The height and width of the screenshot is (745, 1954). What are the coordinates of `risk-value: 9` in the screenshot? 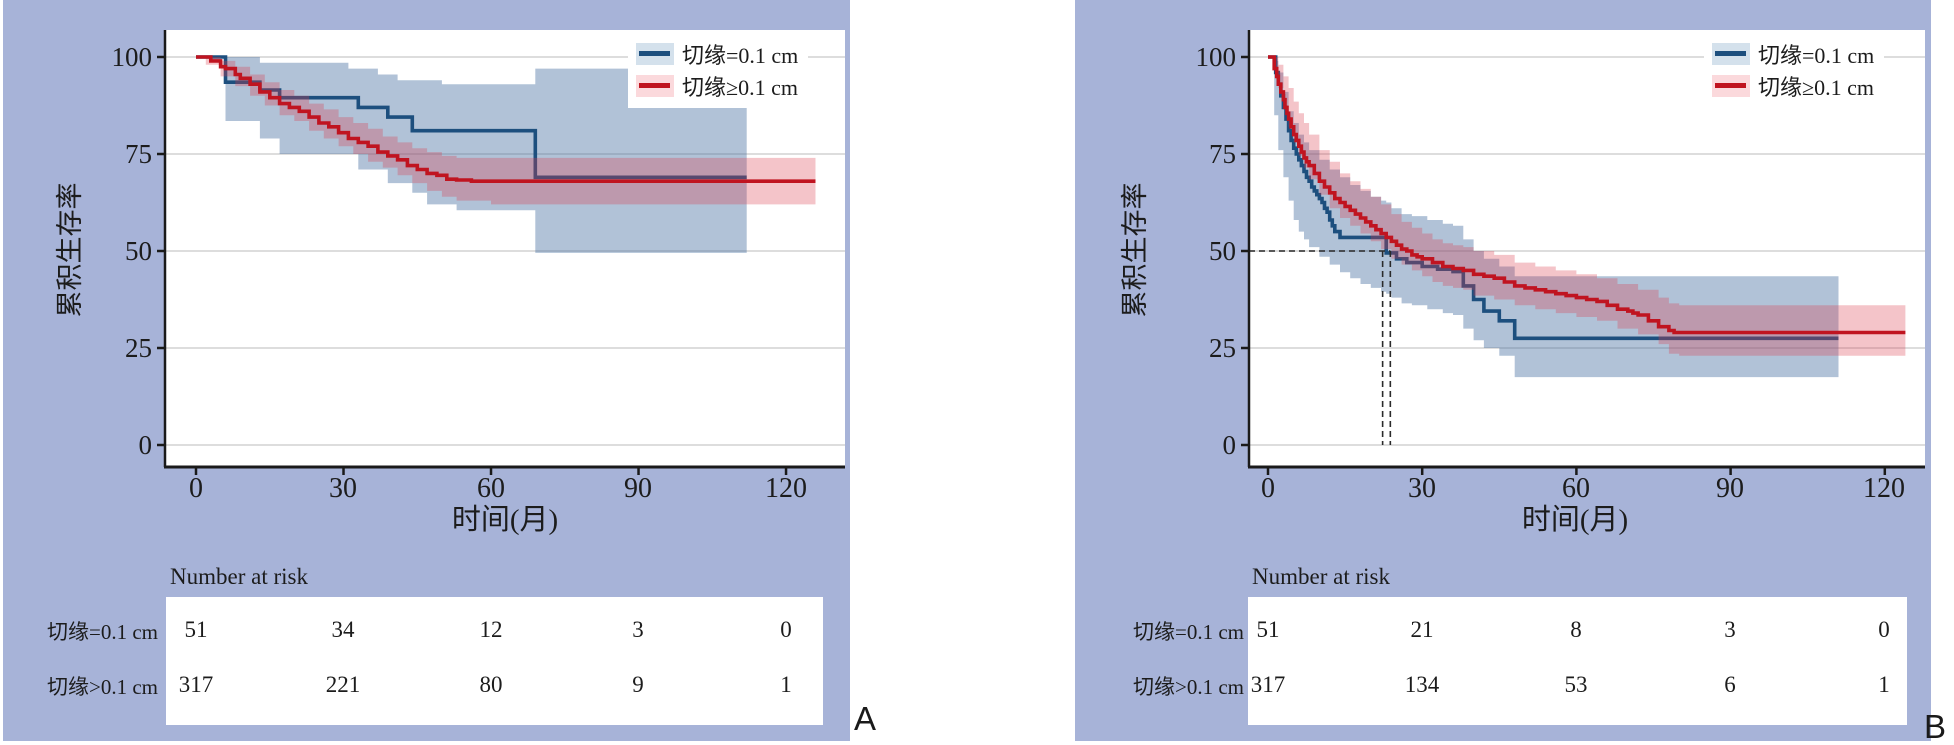 It's located at (638, 684).